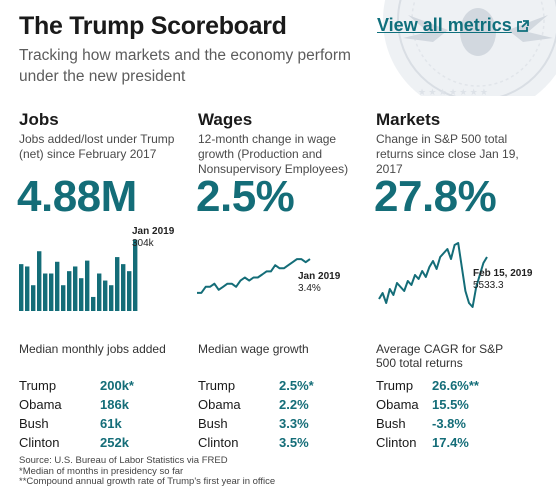 The height and width of the screenshot is (501, 556). I want to click on presidential-seal-watermark: ★ ★ ★ ★ ★ ★ ★, so click(469, 48).